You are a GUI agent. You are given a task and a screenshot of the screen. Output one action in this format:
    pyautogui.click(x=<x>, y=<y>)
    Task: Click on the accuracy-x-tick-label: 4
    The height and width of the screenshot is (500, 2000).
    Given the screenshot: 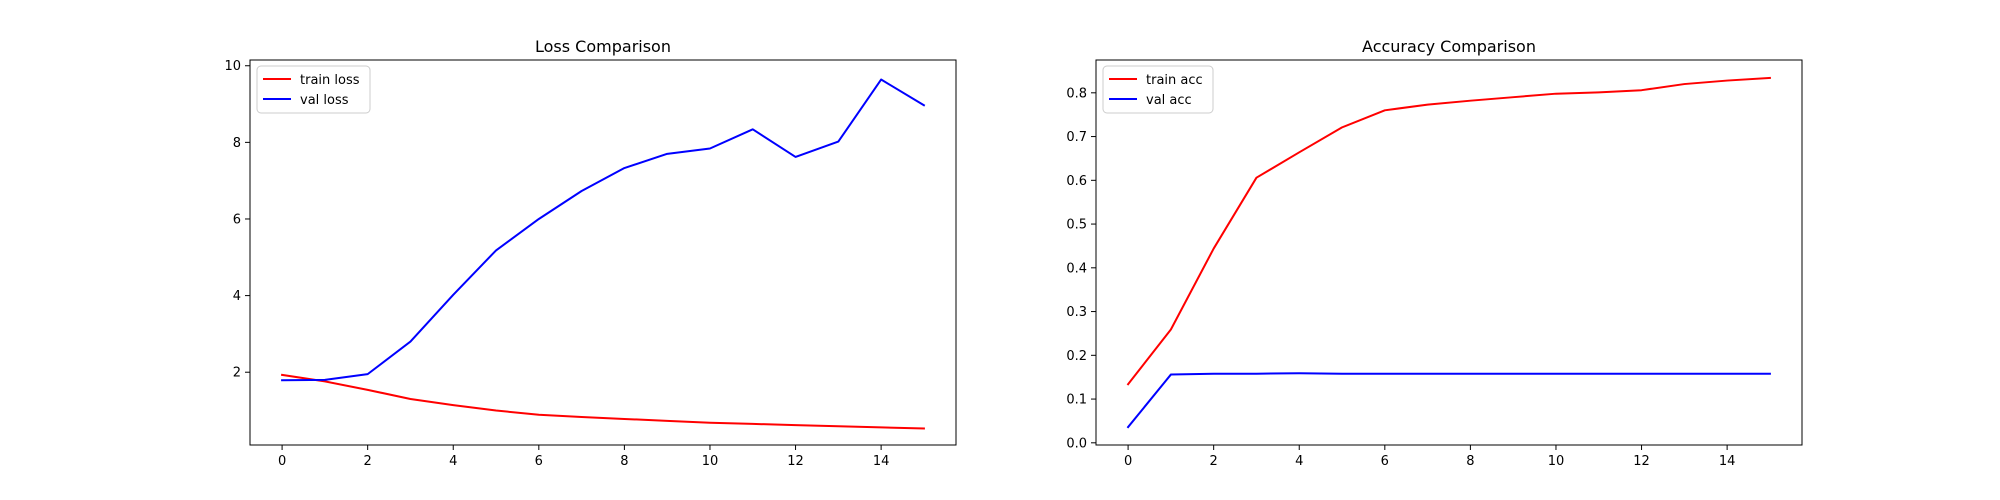 What is the action you would take?
    pyautogui.click(x=1299, y=461)
    